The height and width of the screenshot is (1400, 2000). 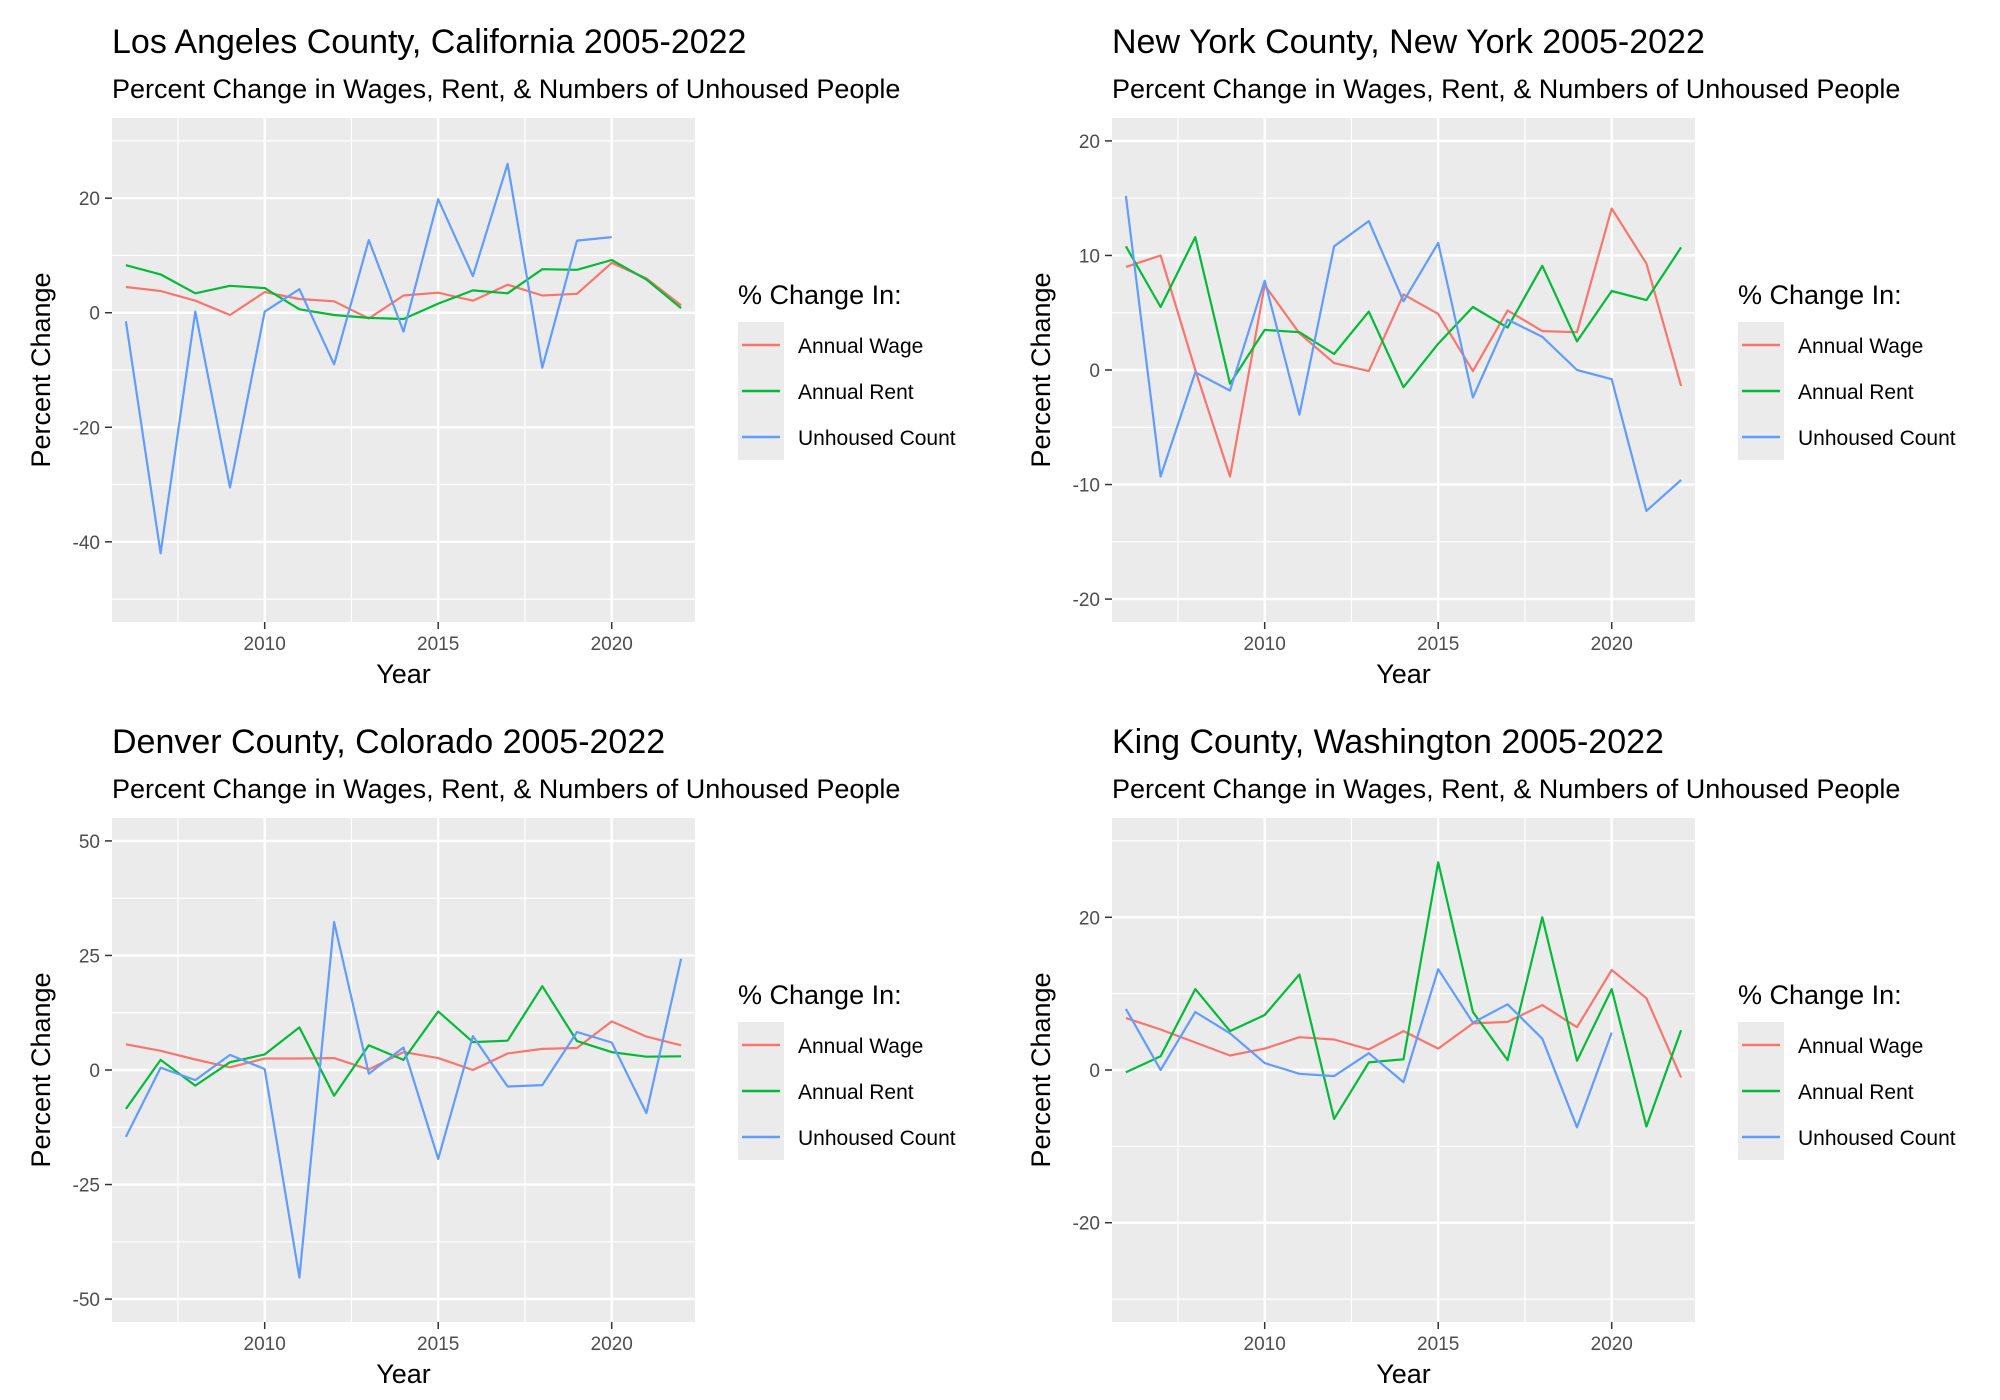 I want to click on y-tick-label: 50, so click(x=89, y=842).